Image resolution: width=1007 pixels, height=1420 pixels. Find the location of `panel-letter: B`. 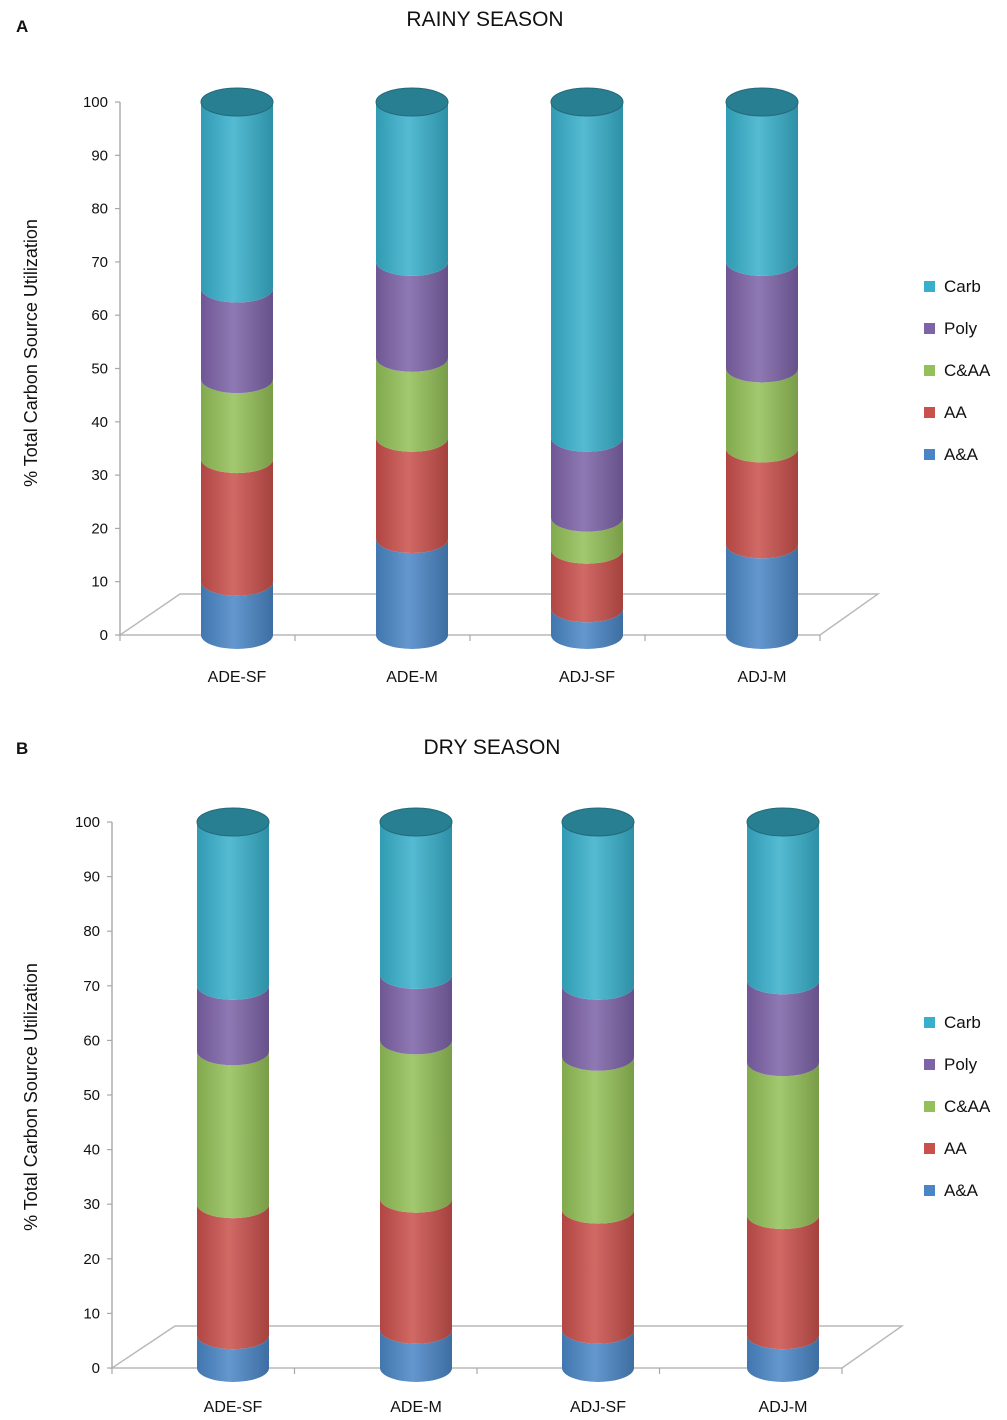

panel-letter: B is located at coordinates (22, 748).